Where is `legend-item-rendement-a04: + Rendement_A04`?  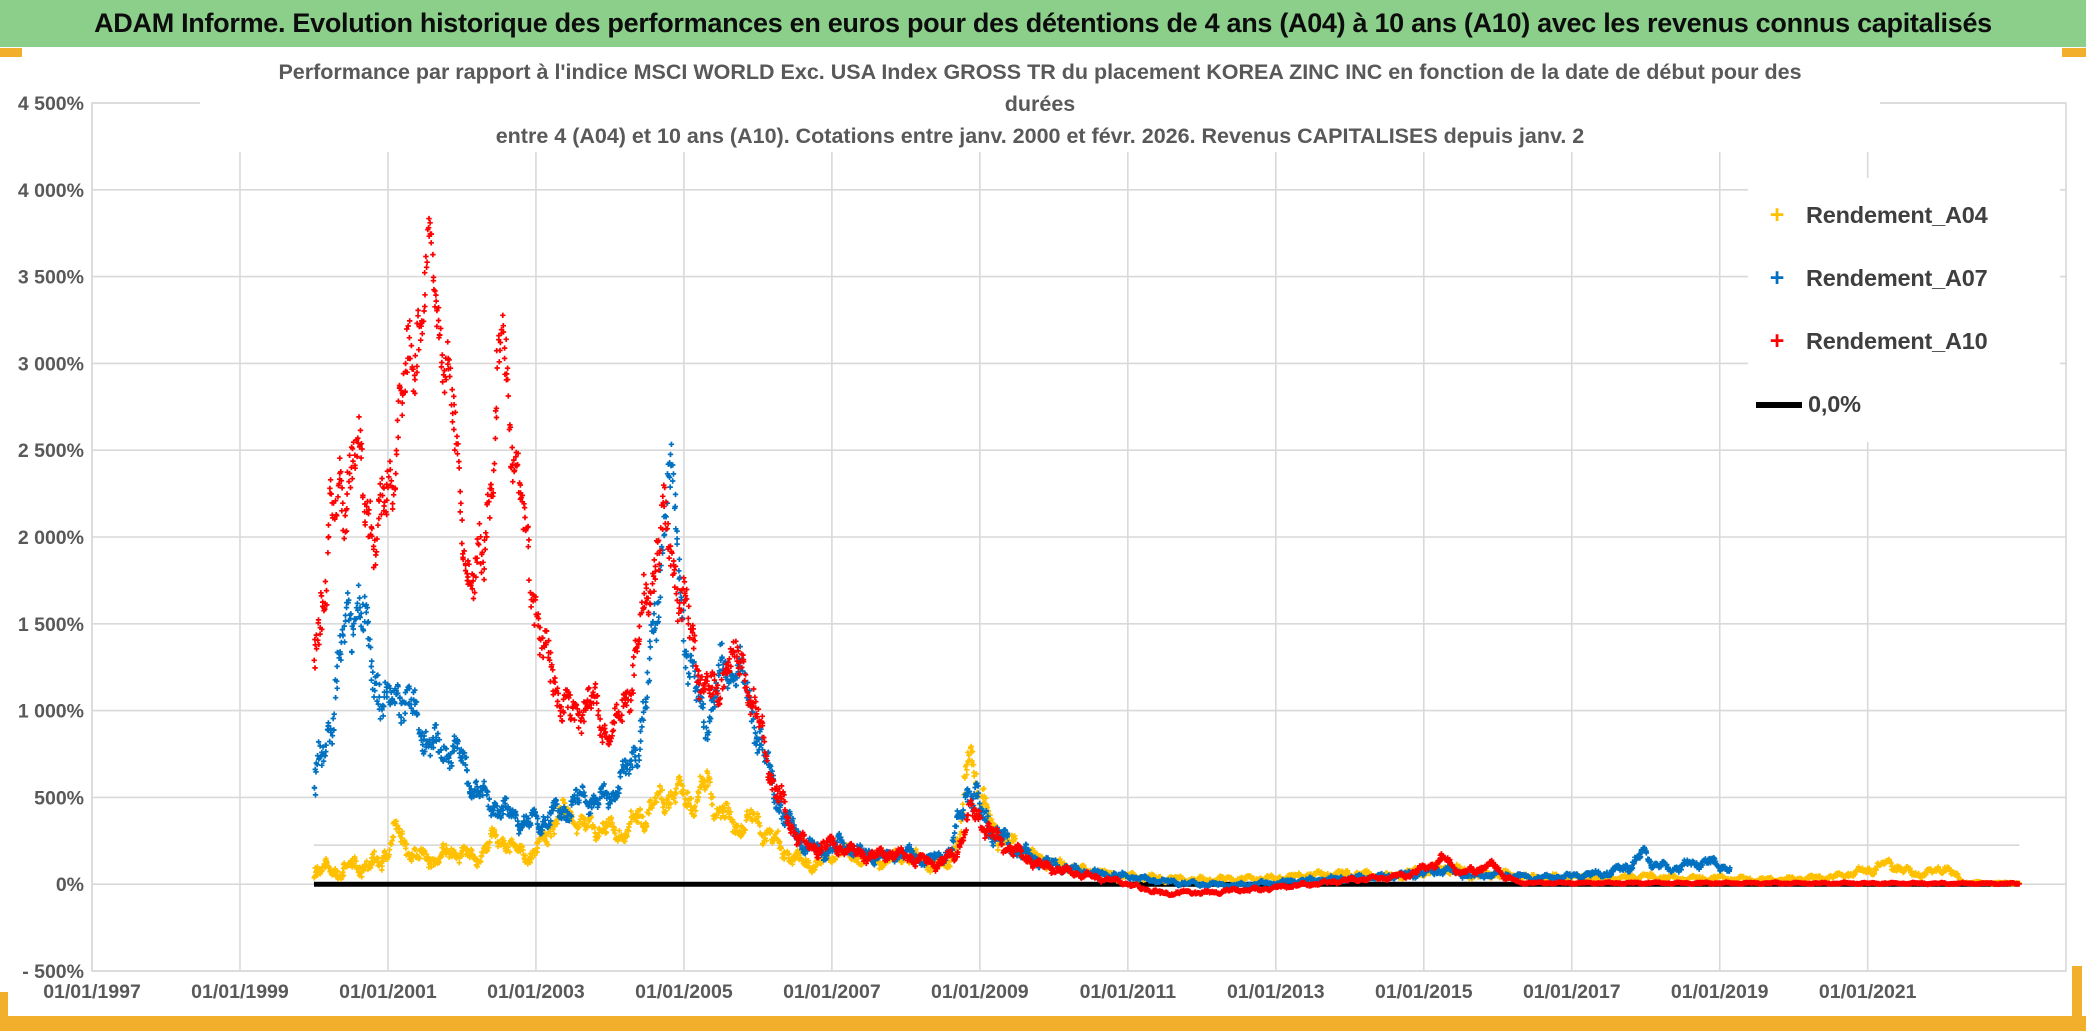 legend-item-rendement-a04: + Rendement_A04 is located at coordinates (1904, 215).